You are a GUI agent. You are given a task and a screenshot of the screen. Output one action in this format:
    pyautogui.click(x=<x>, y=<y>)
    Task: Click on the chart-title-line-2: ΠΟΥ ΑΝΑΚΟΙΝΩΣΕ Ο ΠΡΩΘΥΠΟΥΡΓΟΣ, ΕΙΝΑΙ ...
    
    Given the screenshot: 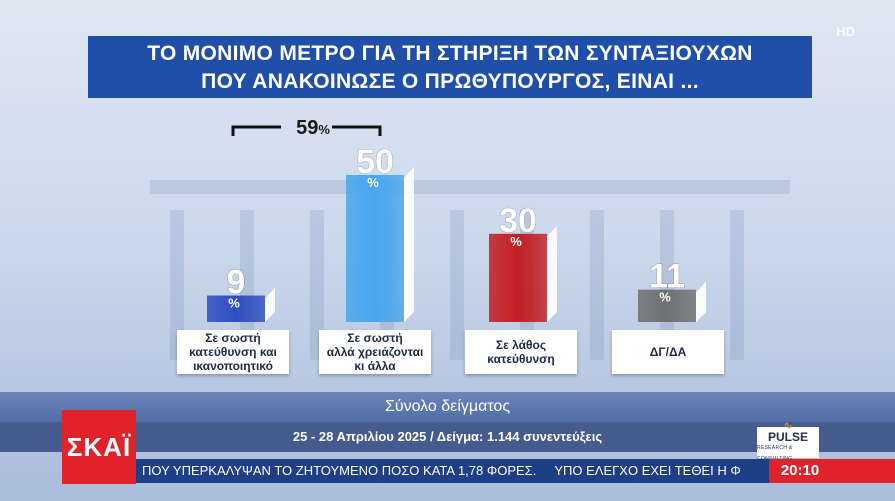 What is the action you would take?
    pyautogui.click(x=450, y=81)
    